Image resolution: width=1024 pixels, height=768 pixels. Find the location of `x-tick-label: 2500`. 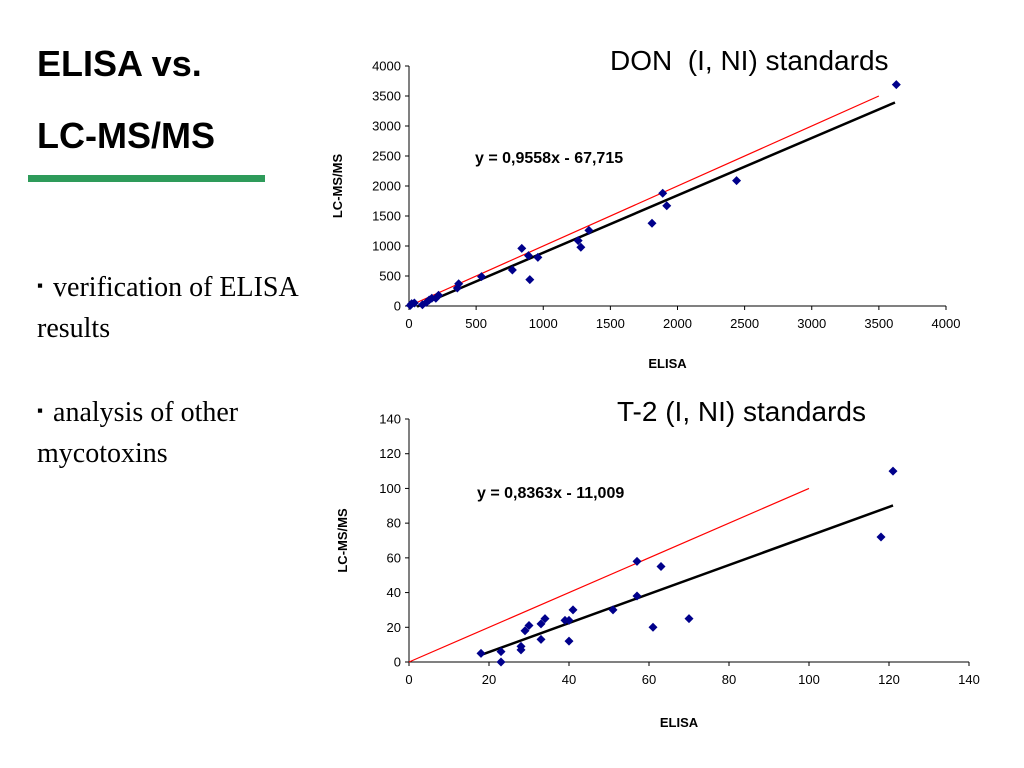

x-tick-label: 2500 is located at coordinates (744, 323).